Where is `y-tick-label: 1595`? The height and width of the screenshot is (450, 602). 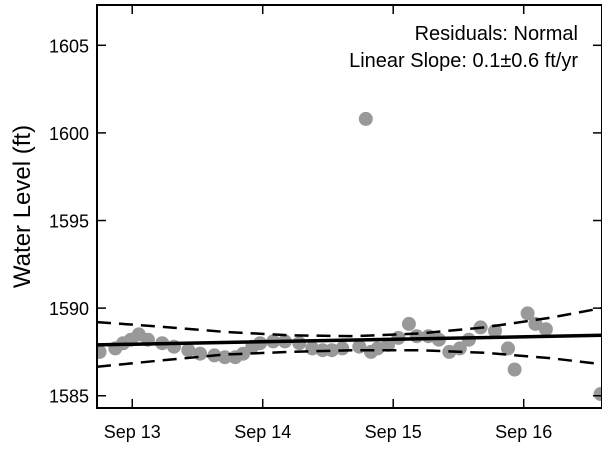
y-tick-label: 1595 is located at coordinates (69, 222).